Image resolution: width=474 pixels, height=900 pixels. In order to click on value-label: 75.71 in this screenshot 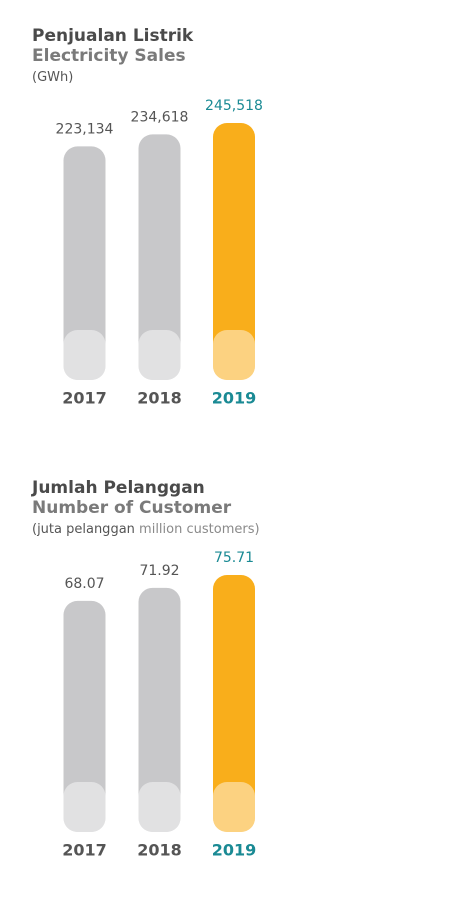, I will do `click(234, 558)`.